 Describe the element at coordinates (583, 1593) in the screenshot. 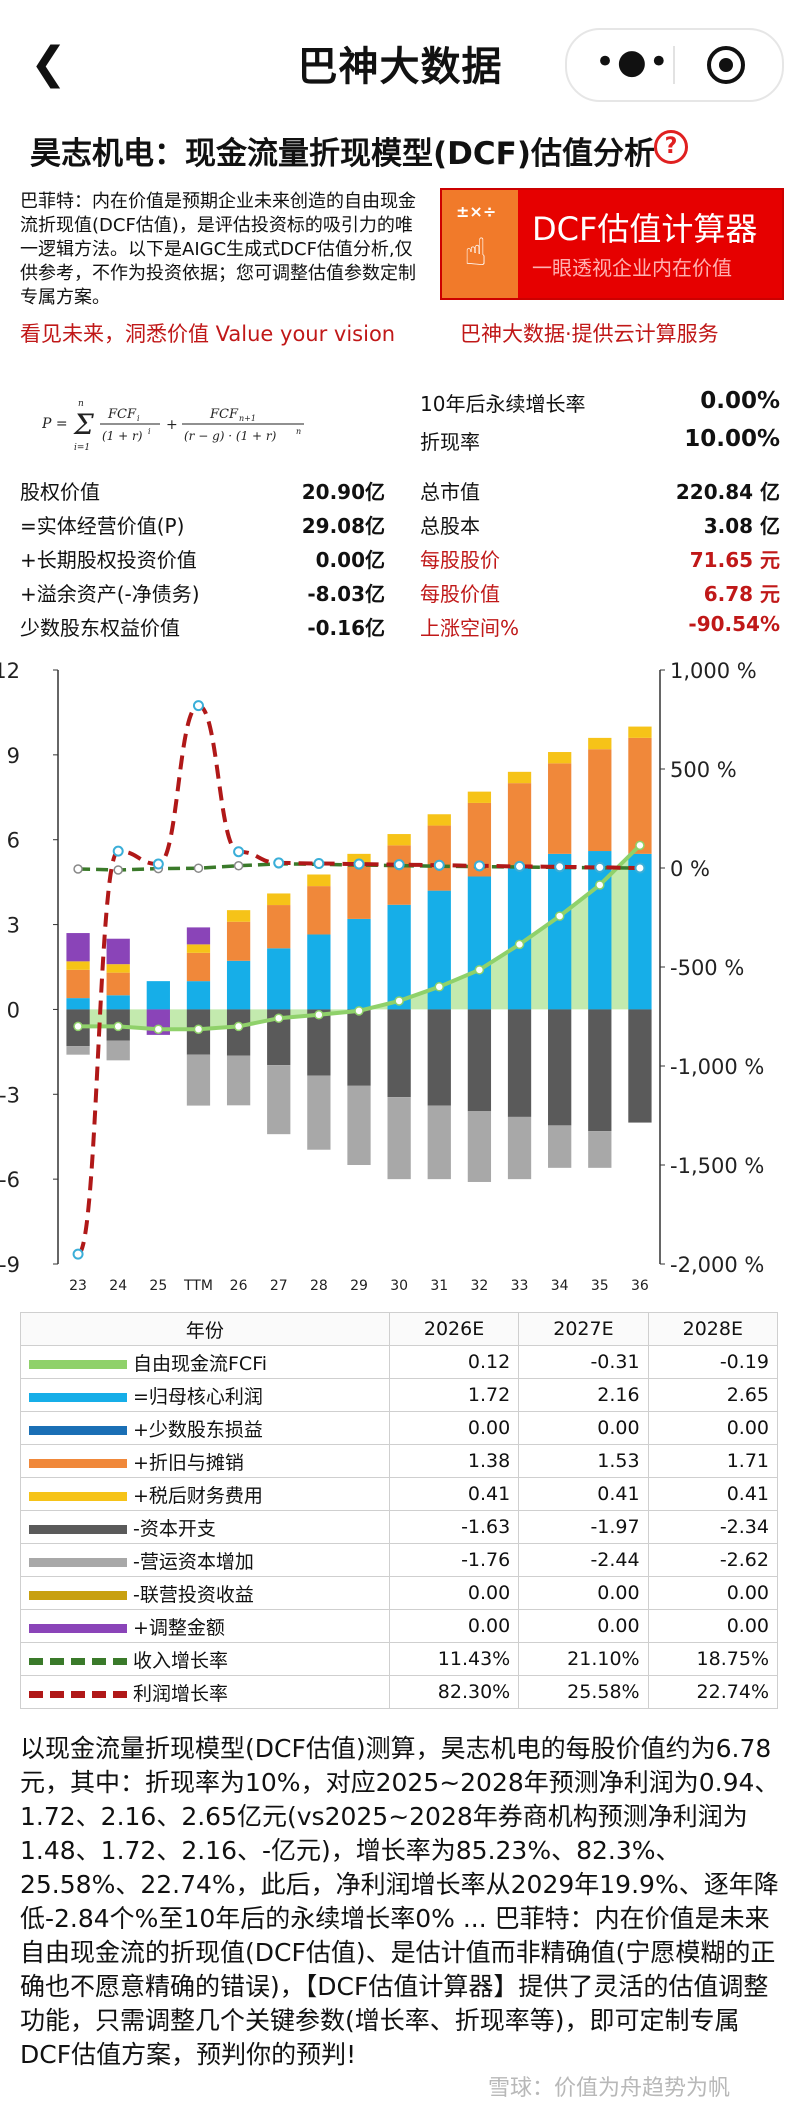

I see `value-cell: 0.00` at that location.